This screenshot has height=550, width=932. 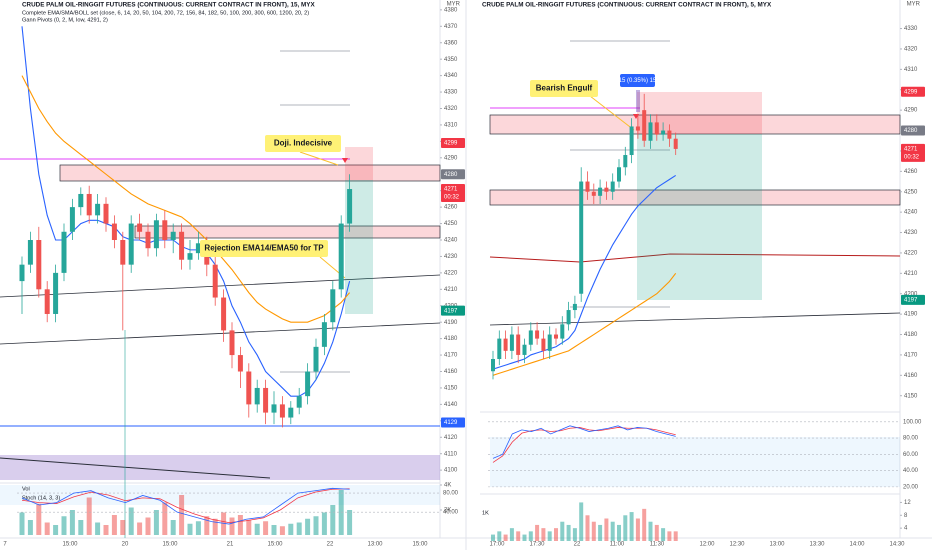 I want to click on y-tick-label: 4320, so click(x=911, y=50).